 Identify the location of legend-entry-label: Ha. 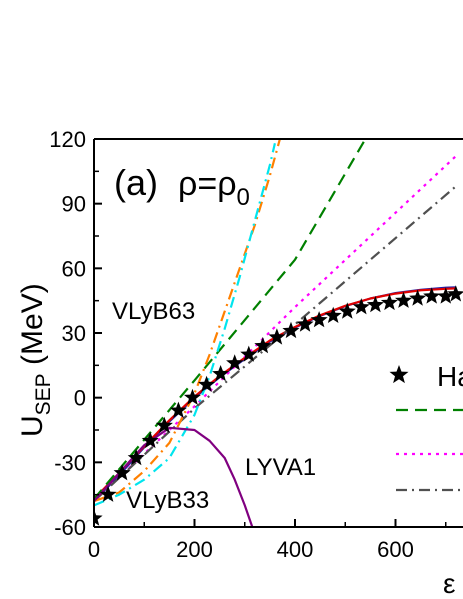
(450, 376).